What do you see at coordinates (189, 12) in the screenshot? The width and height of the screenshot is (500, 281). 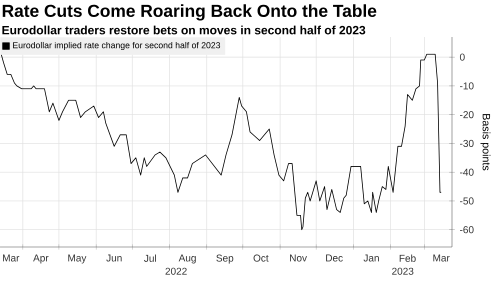 I see `chart-title: Rate Cuts Come Roaring Back Onto the Table` at bounding box center [189, 12].